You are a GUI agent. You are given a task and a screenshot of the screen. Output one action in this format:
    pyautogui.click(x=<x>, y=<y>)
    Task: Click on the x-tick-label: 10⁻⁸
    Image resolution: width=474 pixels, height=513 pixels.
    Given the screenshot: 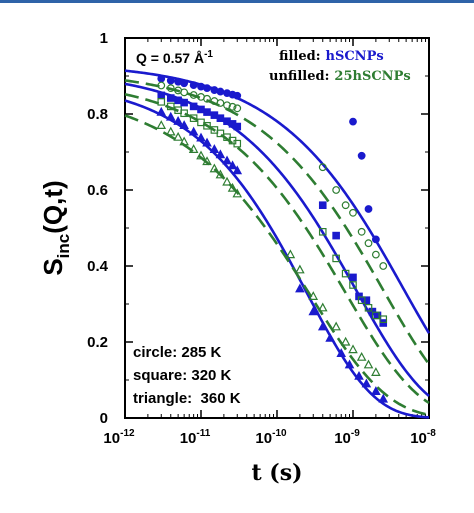 What is the action you would take?
    pyautogui.click(x=423, y=437)
    